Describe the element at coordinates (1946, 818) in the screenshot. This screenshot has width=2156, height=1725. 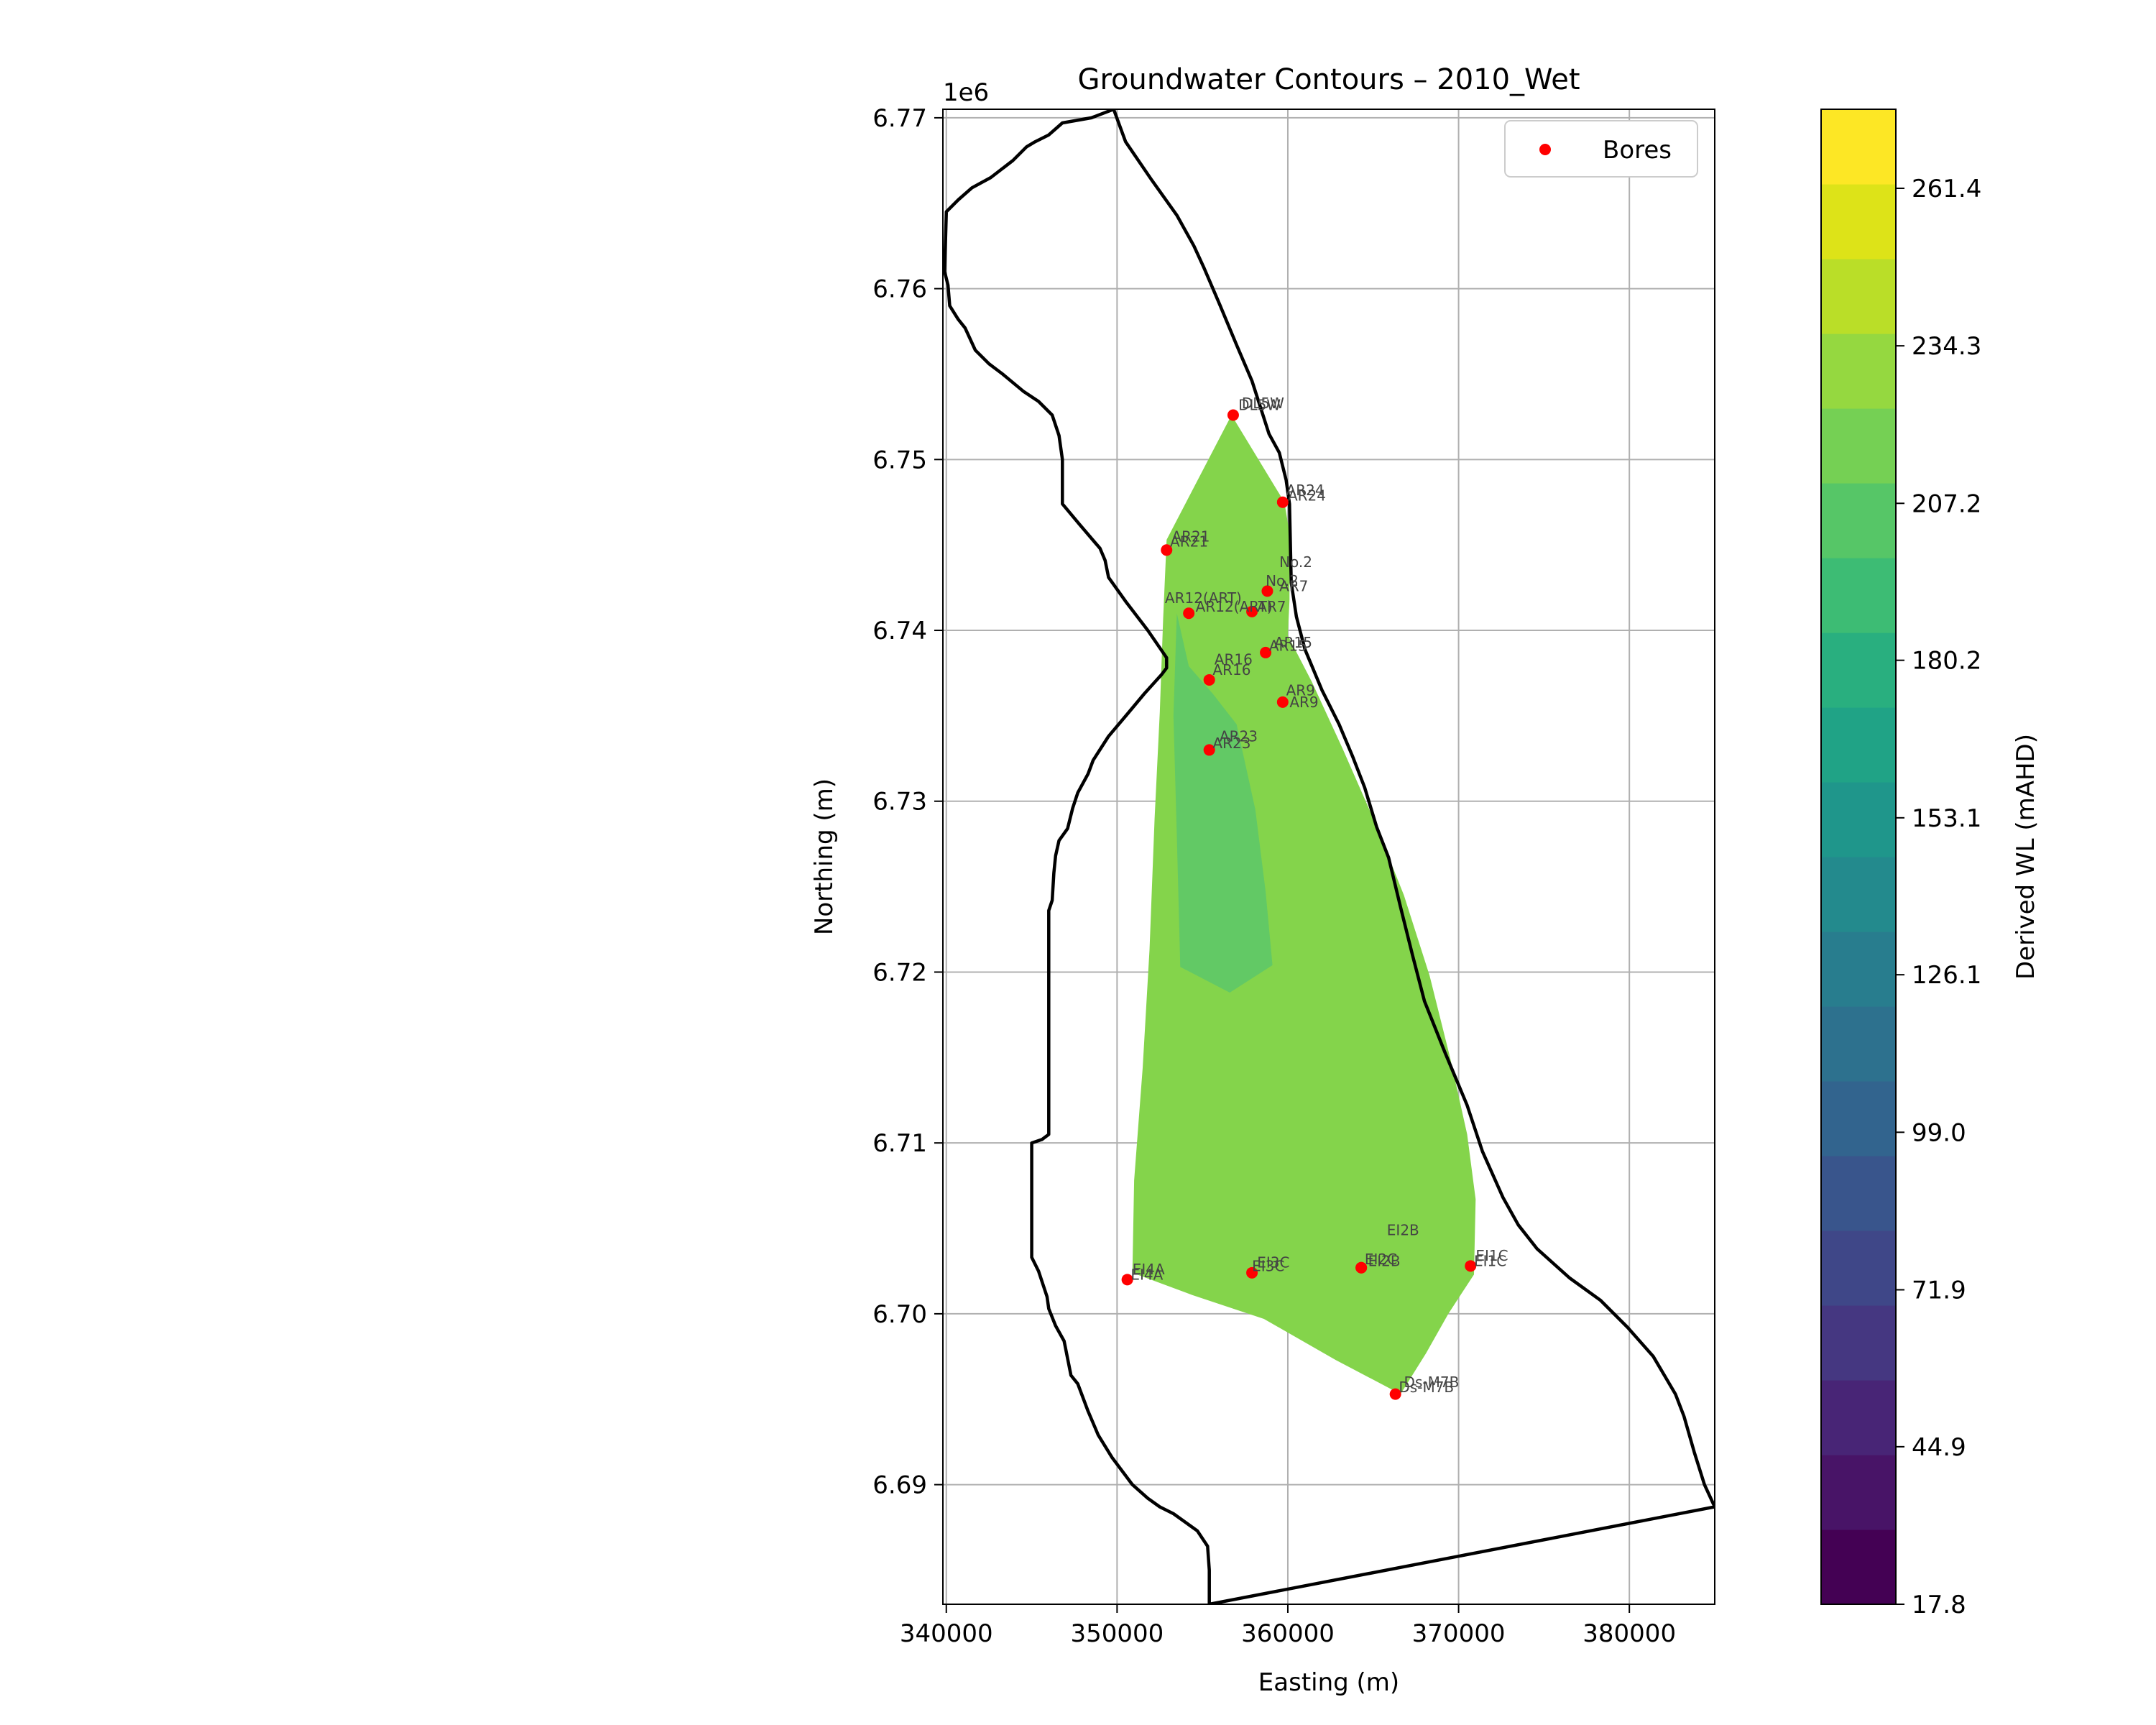
I see `colorbar-tick-label: 153.1` at that location.